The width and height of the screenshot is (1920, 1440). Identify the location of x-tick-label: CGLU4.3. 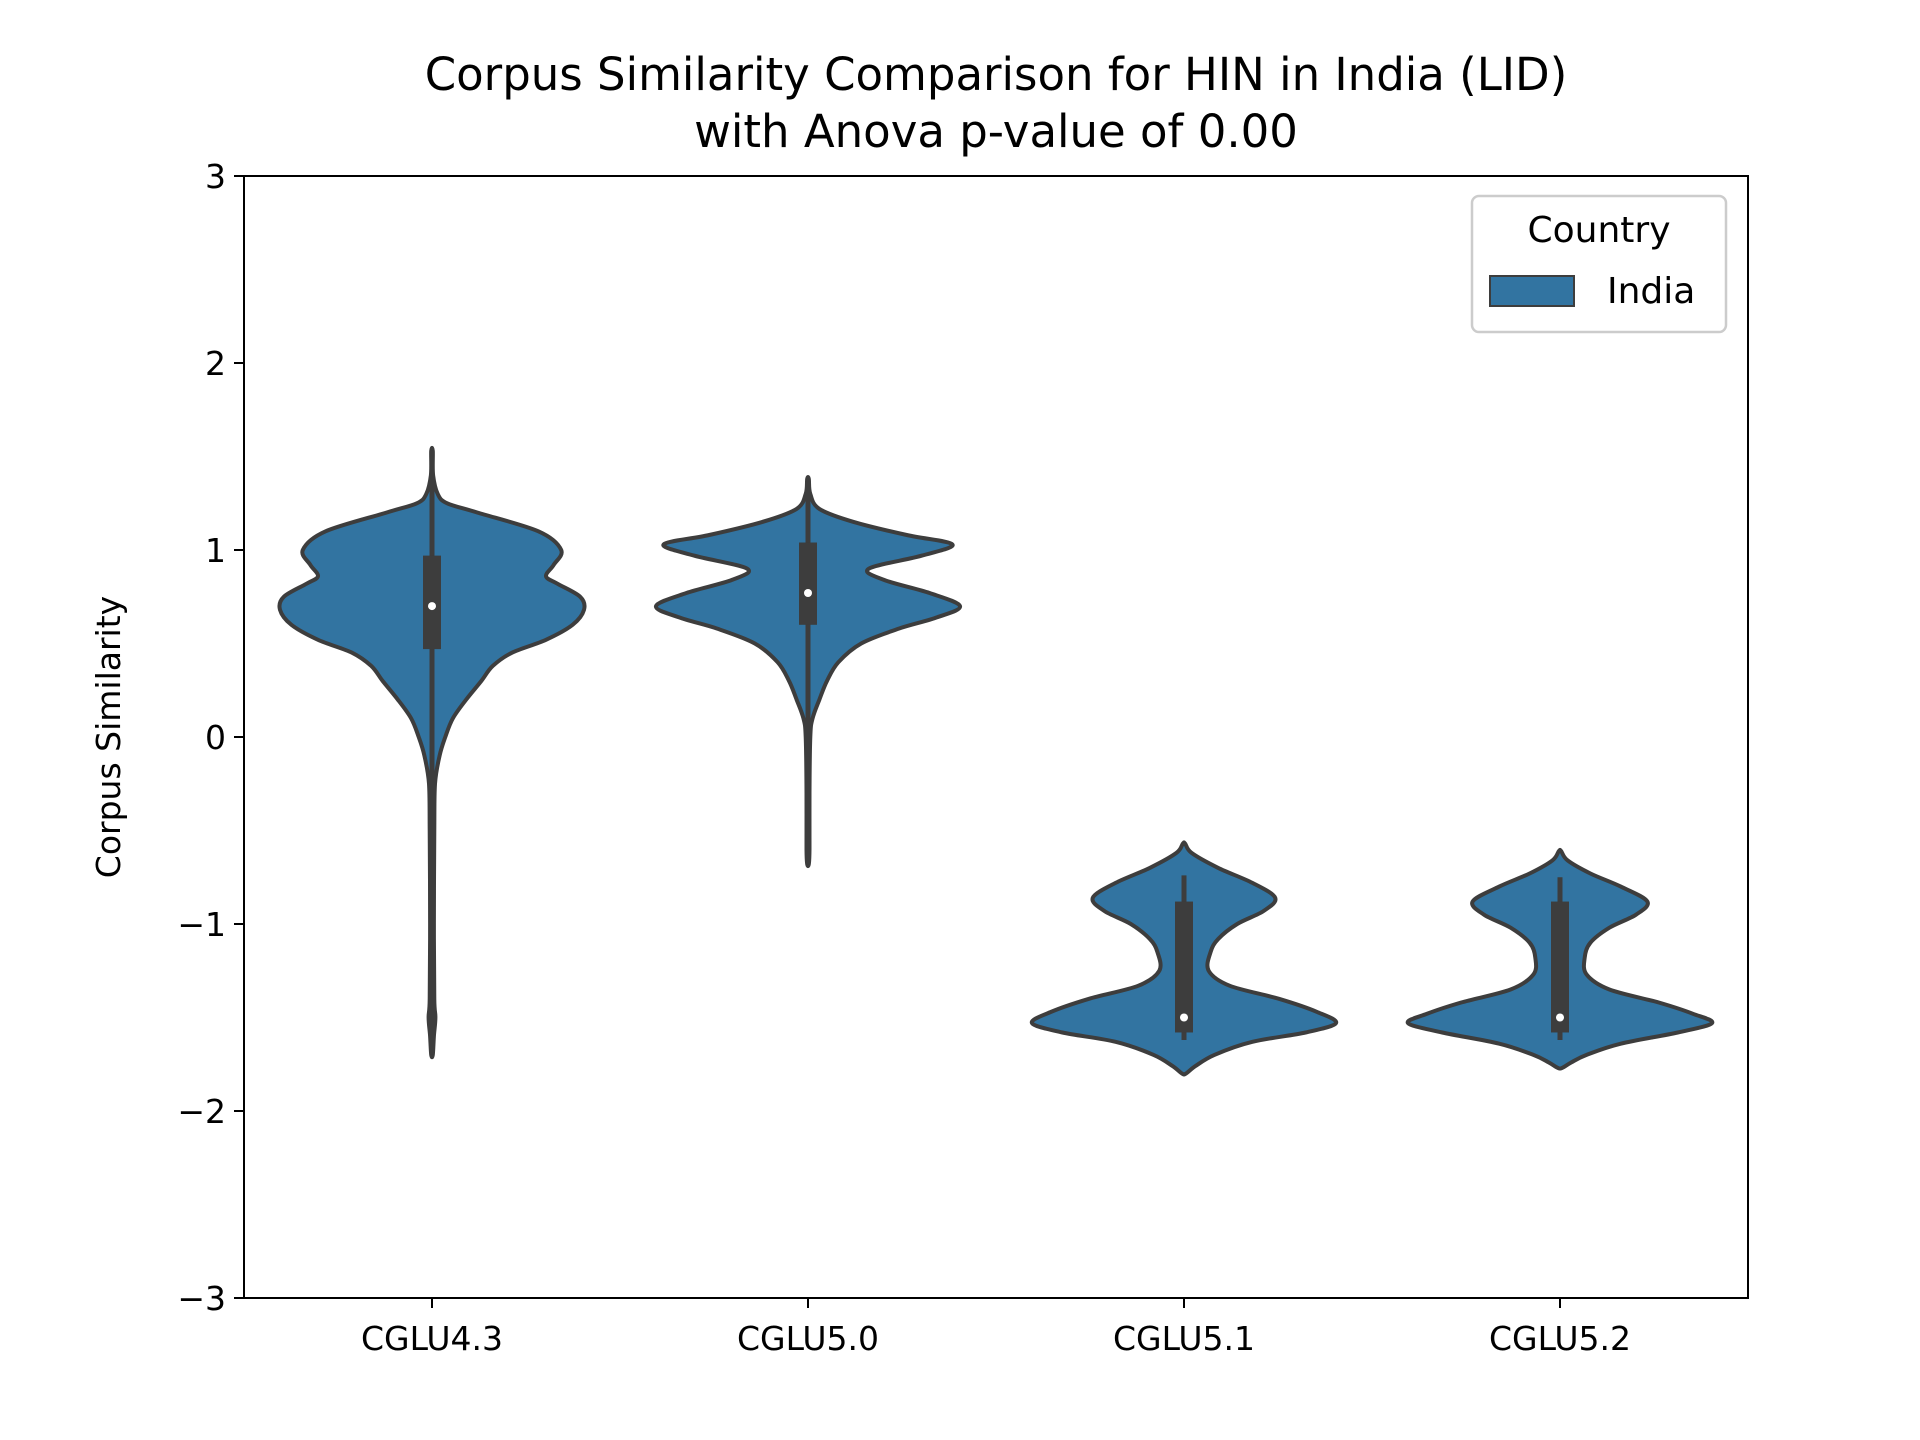
(432, 1338).